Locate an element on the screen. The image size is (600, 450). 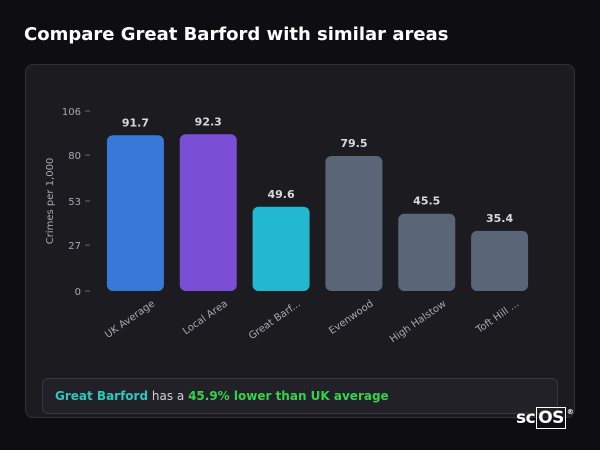
page-title: Compare Great Barford with similar areas is located at coordinates (236, 34).